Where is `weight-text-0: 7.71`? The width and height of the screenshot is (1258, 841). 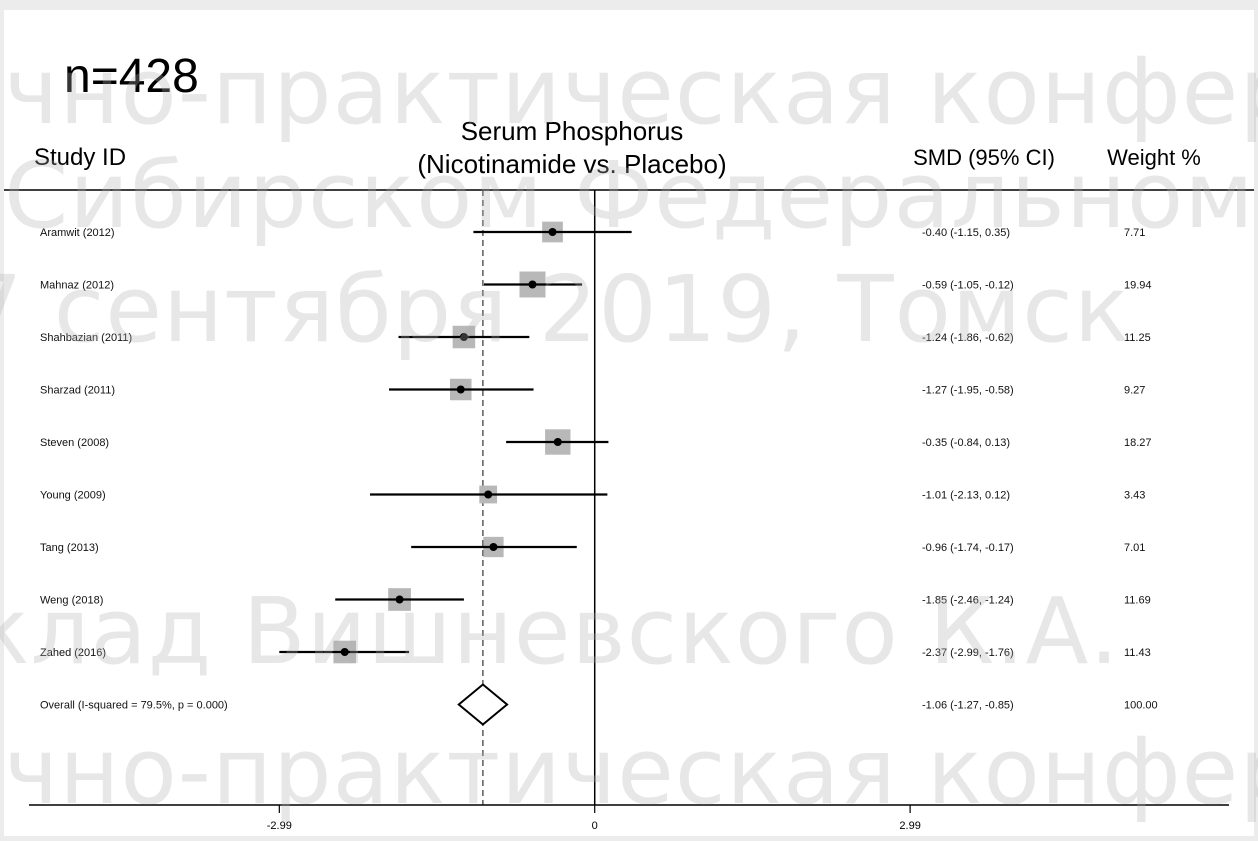
weight-text-0: 7.71 is located at coordinates (1134, 233).